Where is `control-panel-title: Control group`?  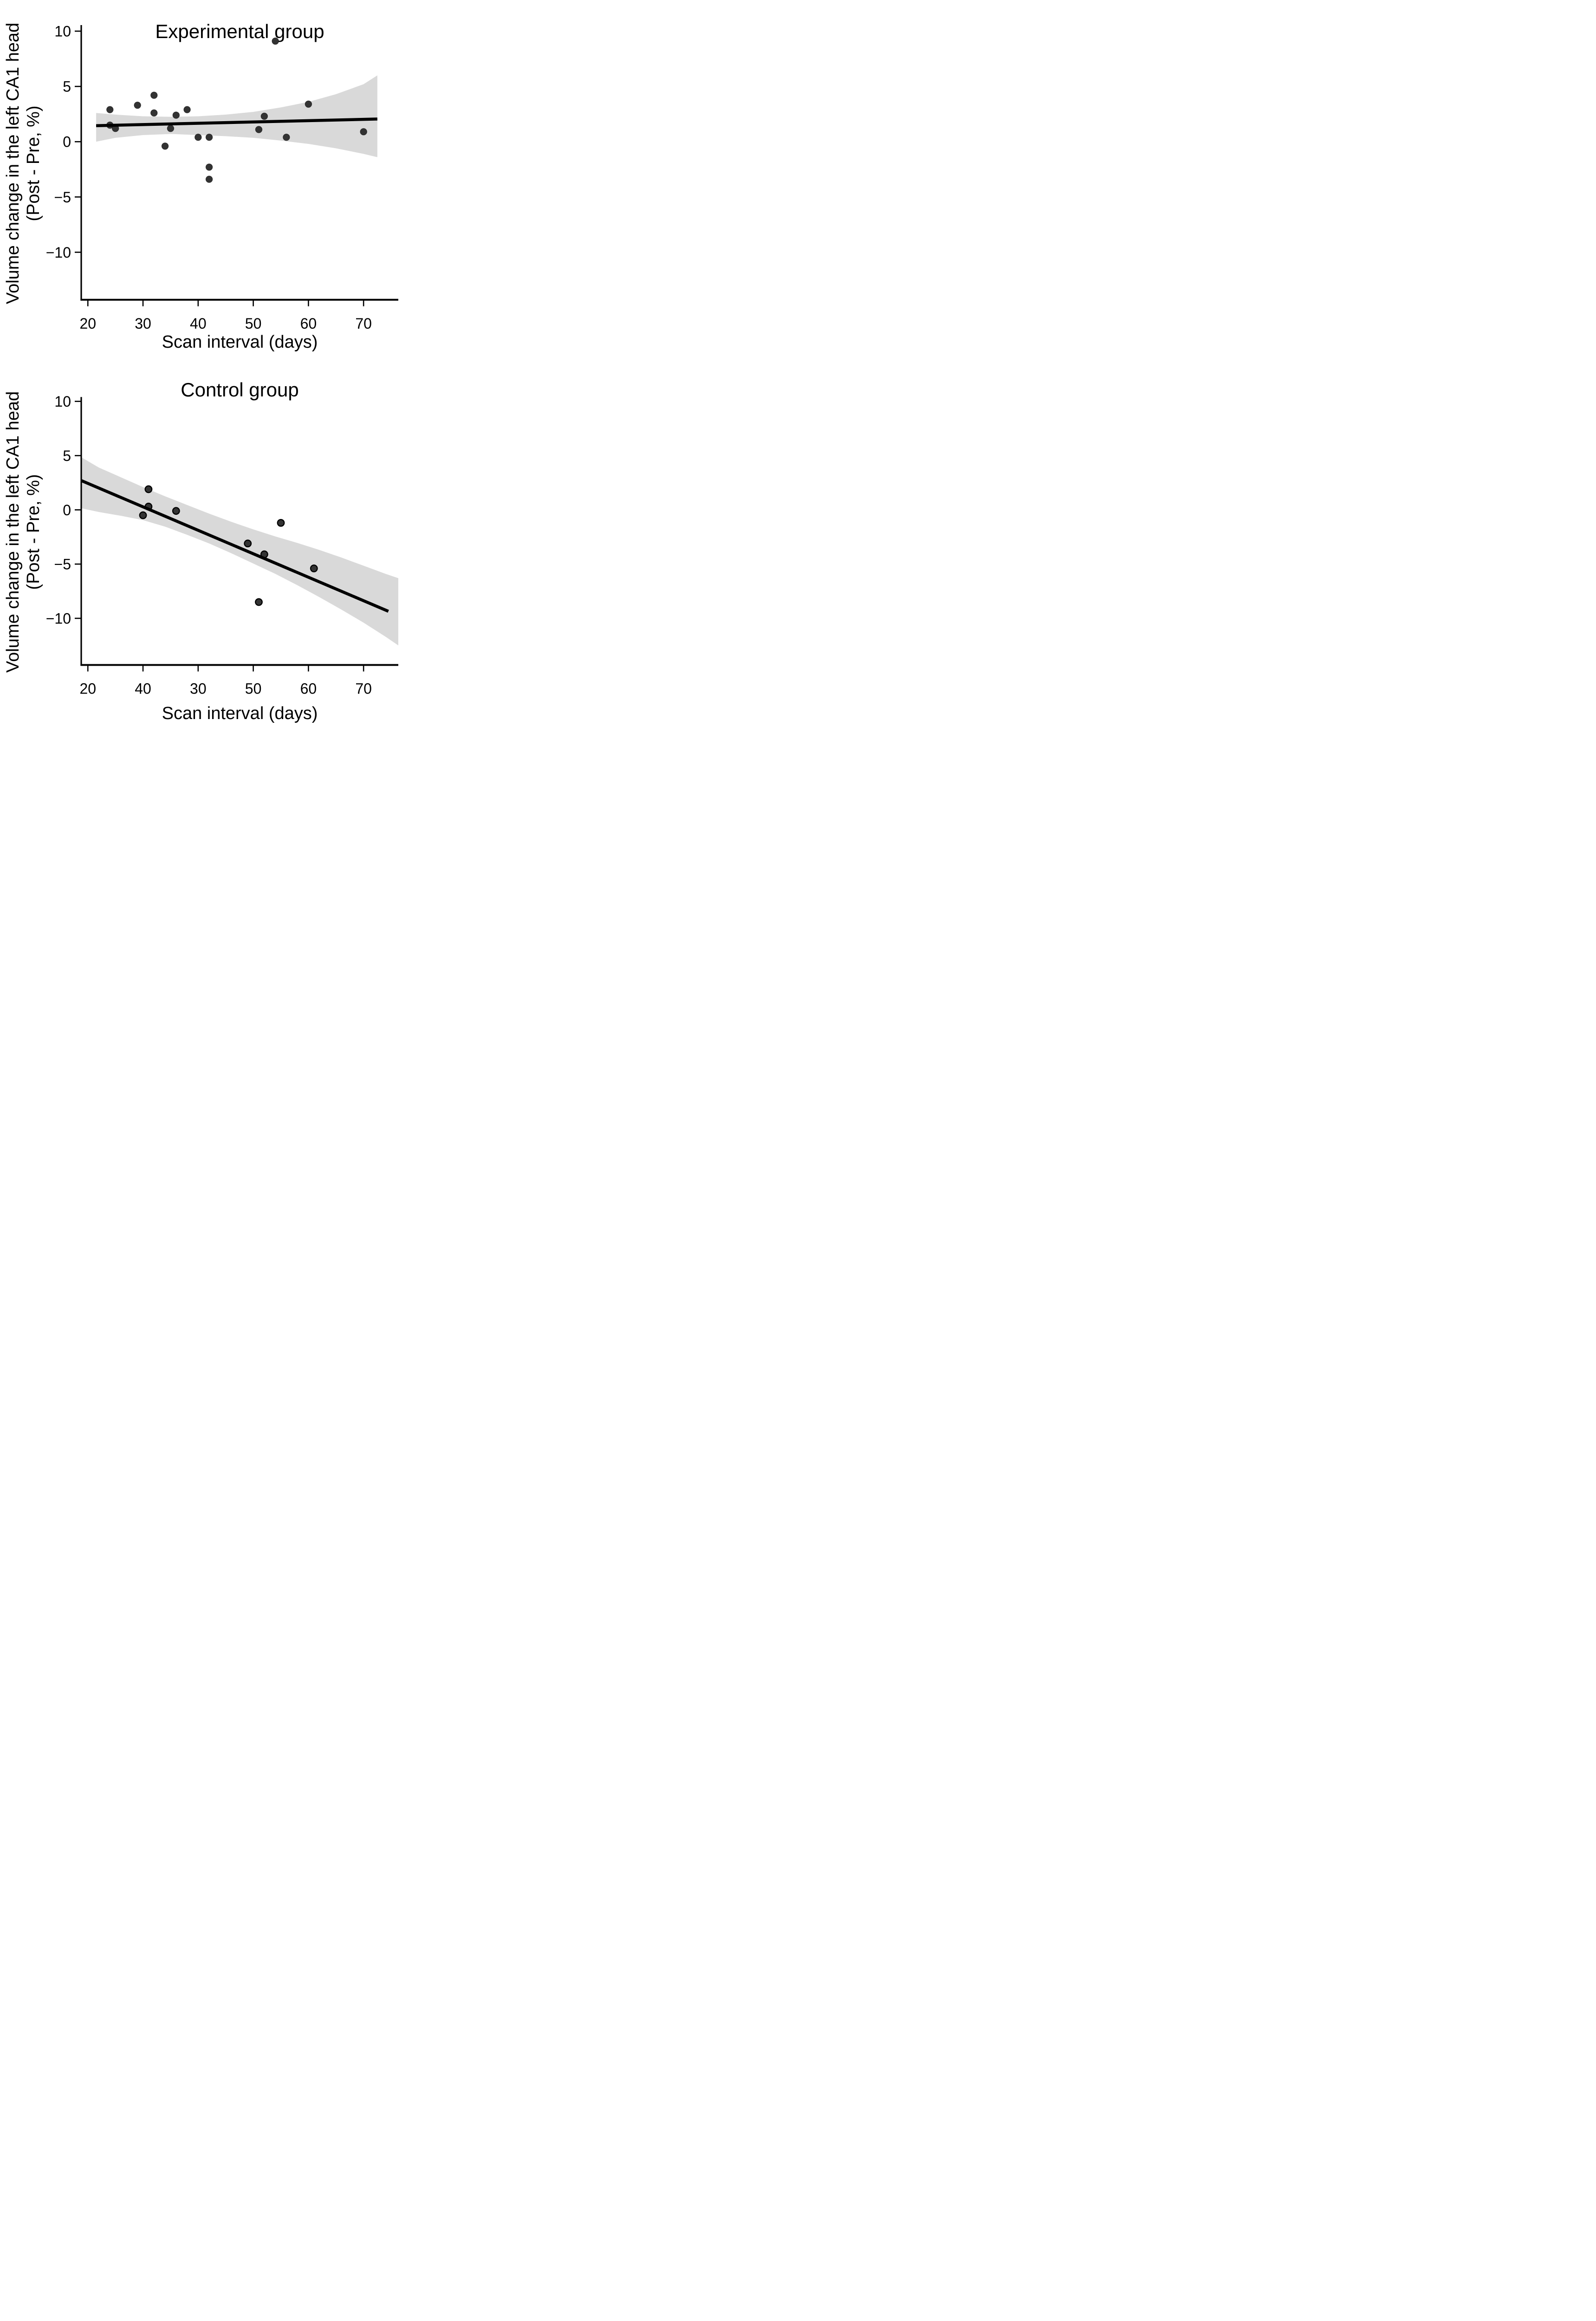
control-panel-title: Control group is located at coordinates (240, 390).